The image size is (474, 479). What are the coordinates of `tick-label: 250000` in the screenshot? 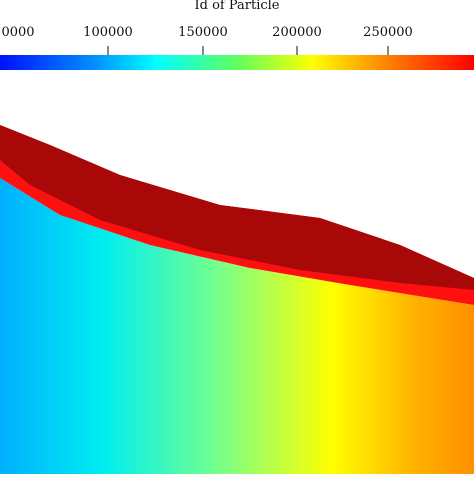 It's located at (388, 32).